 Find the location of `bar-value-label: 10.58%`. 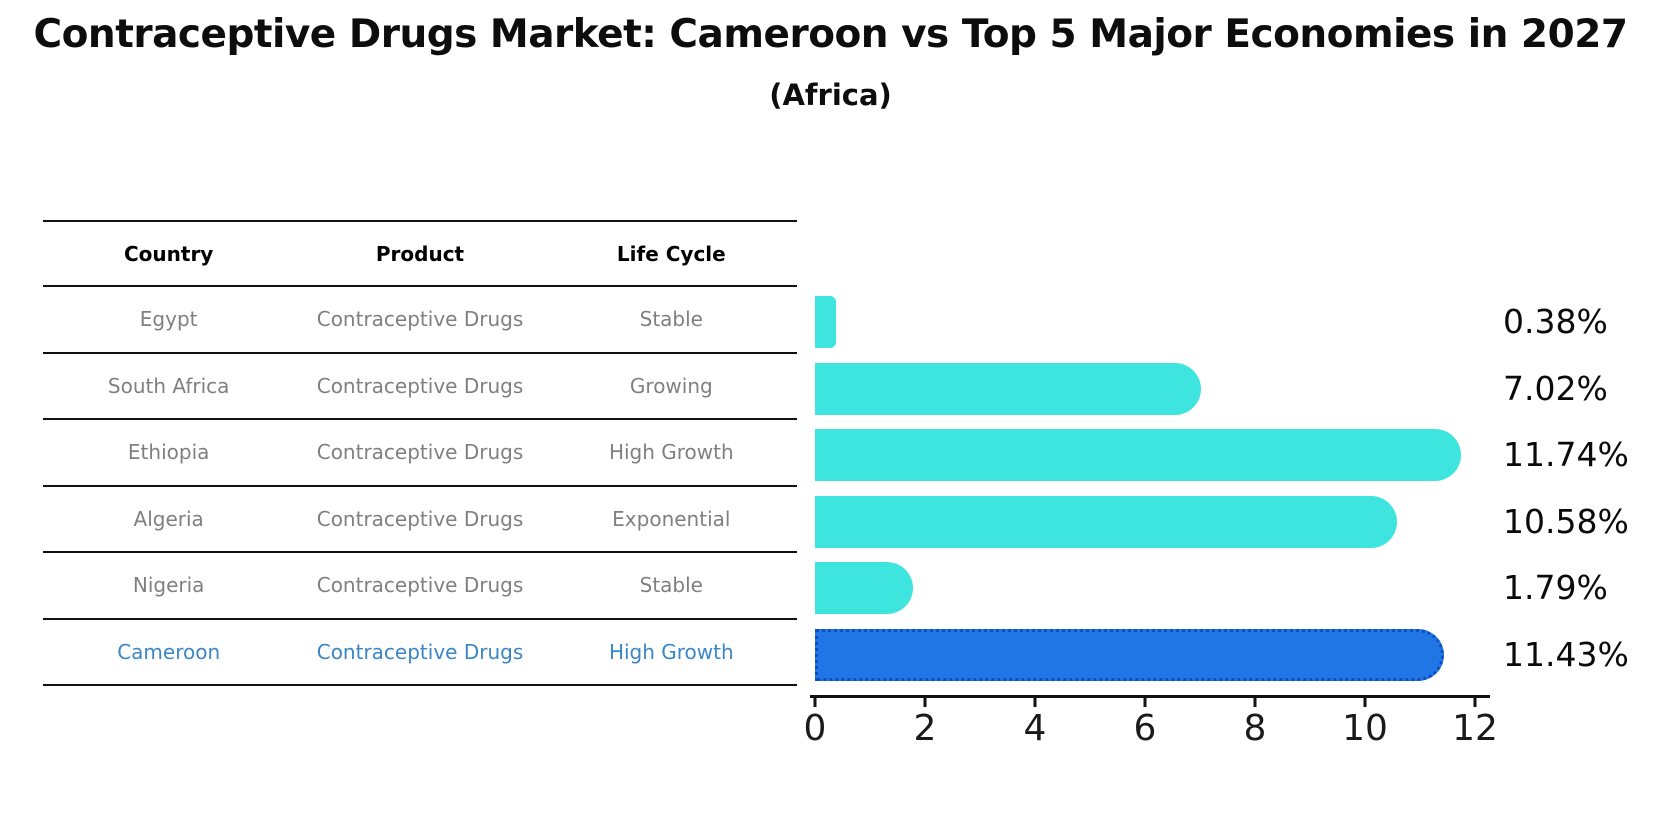

bar-value-label: 10.58% is located at coordinates (1566, 521).